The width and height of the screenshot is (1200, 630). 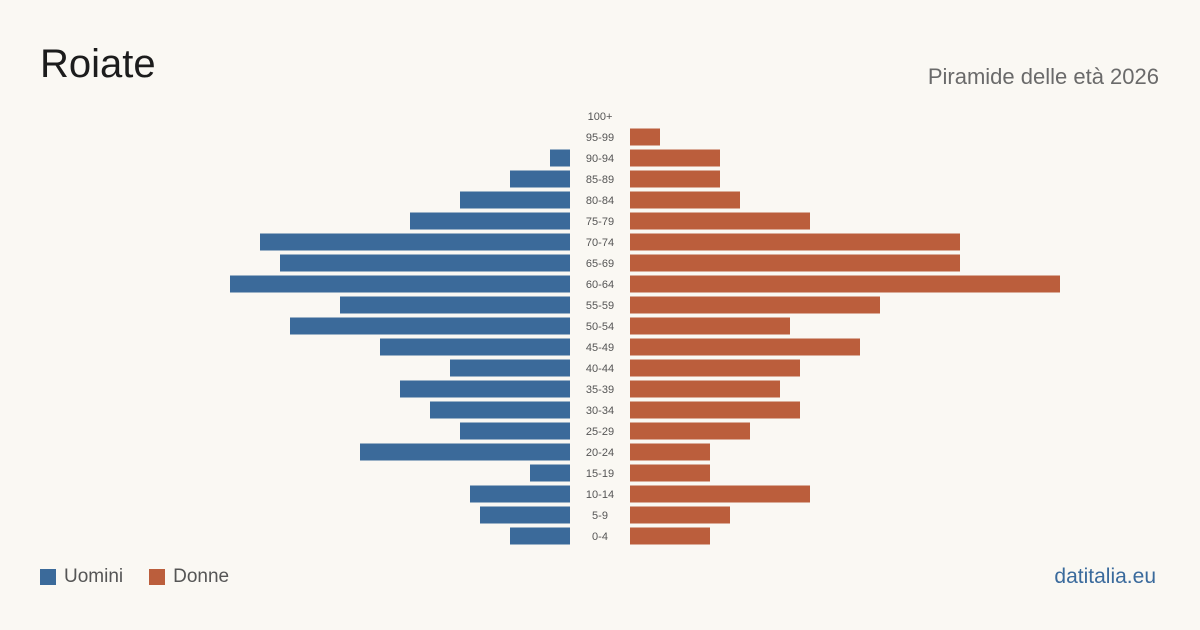 What do you see at coordinates (600, 369) in the screenshot?
I see `age-label-40-44: 40-44` at bounding box center [600, 369].